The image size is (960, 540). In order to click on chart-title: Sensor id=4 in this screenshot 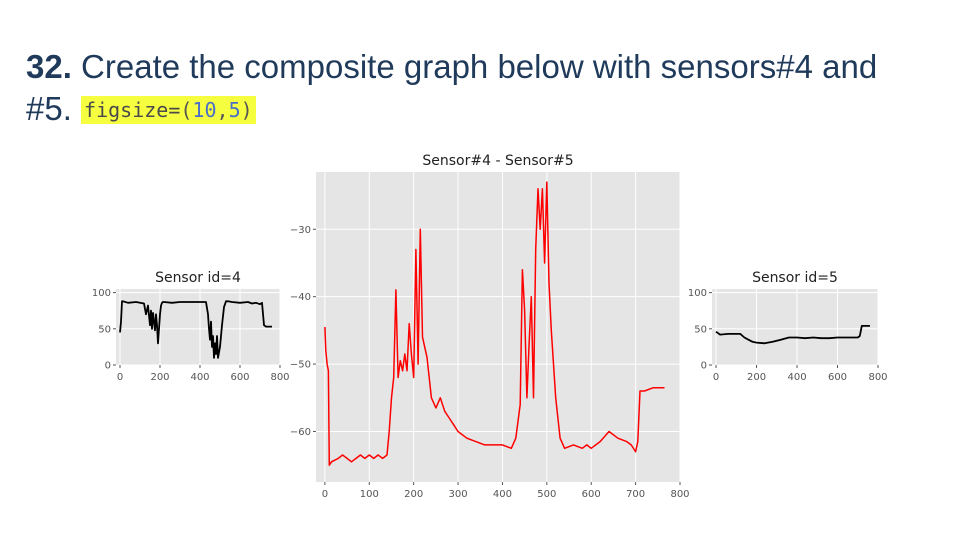, I will do `click(198, 278)`.